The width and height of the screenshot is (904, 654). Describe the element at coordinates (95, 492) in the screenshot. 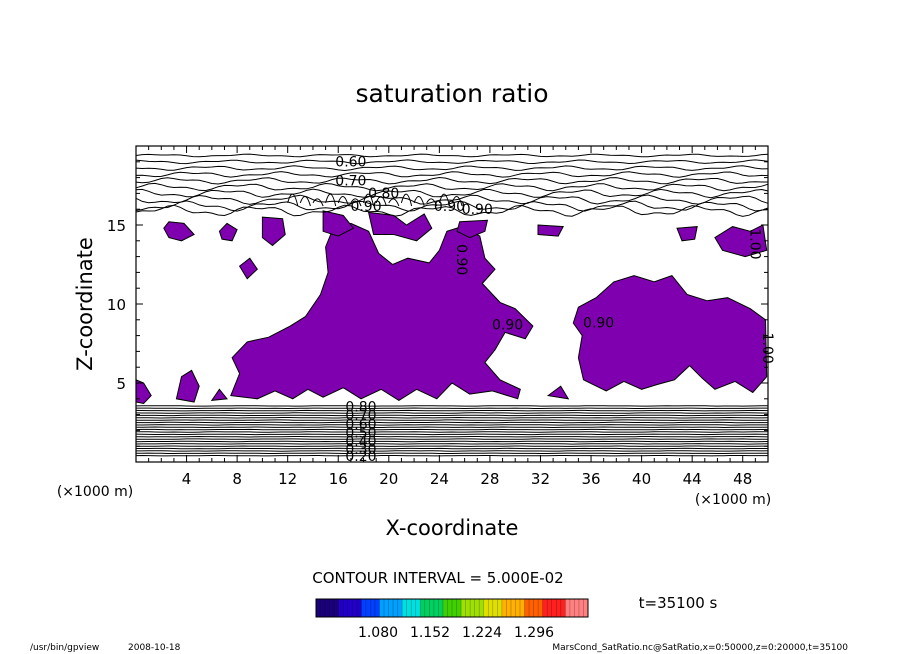

I see `x-unit-label-left: (×1000 m)` at that location.